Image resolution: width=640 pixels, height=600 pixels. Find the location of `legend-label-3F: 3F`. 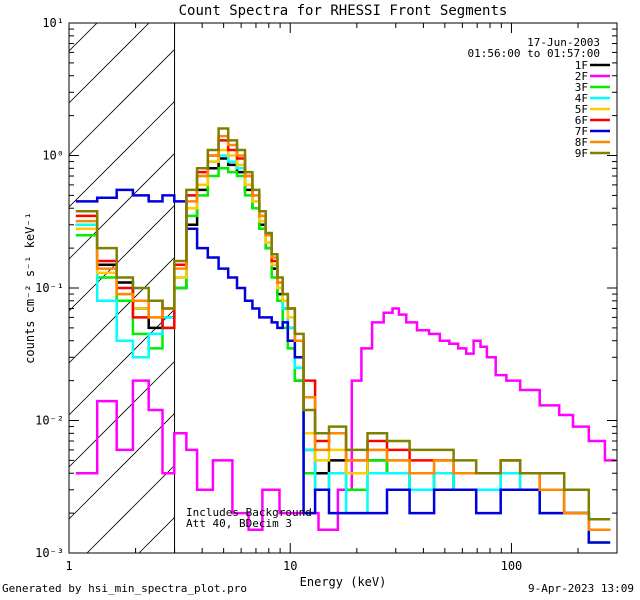

legend-label-3F: 3F is located at coordinates (581, 87).